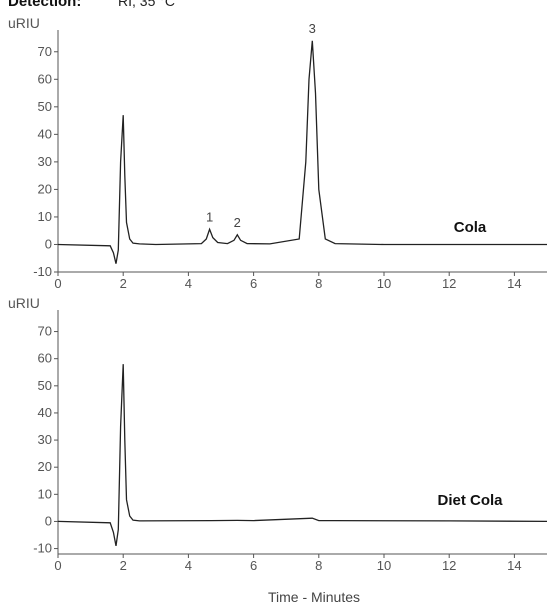  What do you see at coordinates (44, 5) in the screenshot?
I see `detection-label: Detection:` at bounding box center [44, 5].